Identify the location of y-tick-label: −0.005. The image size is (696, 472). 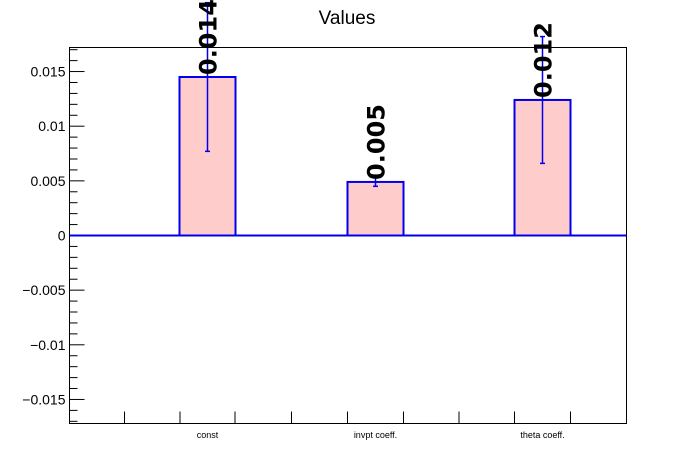
(43, 290).